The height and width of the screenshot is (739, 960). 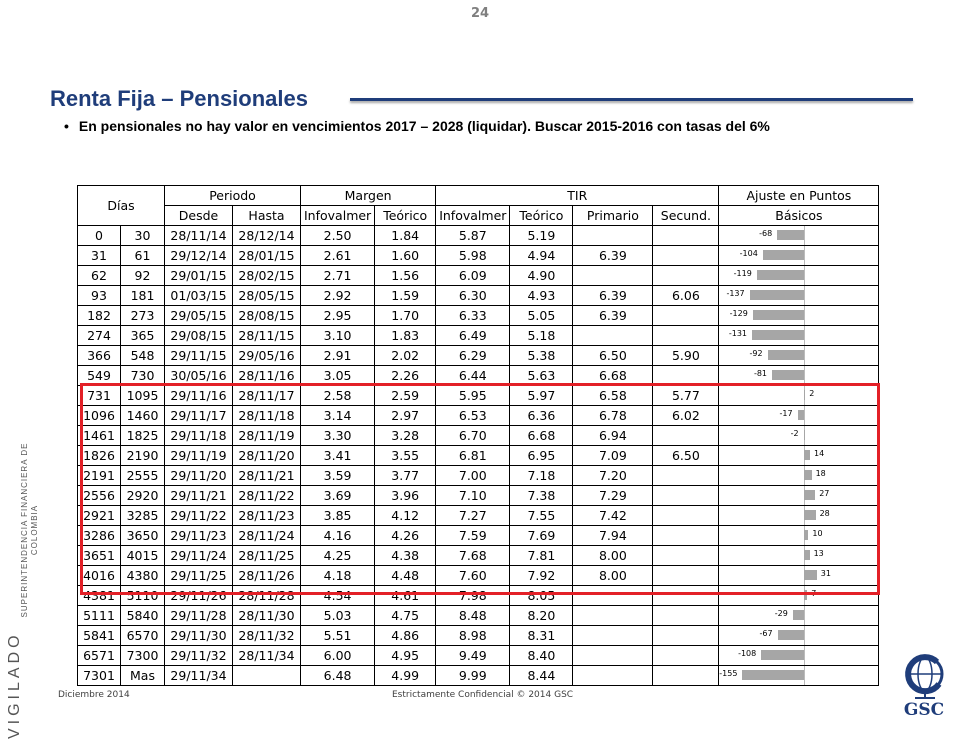 I want to click on cell-dias-hasta: 273, so click(x=142, y=315).